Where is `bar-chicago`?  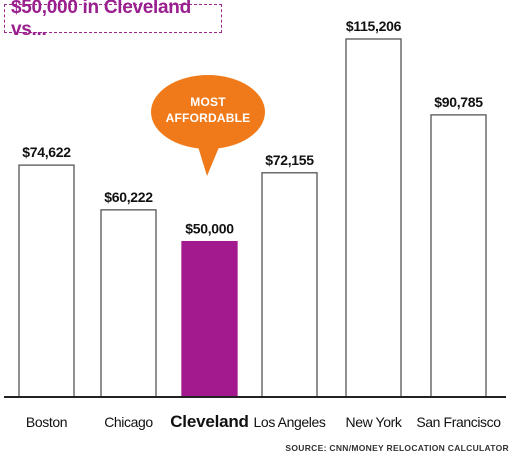
bar-chicago is located at coordinates (128, 303).